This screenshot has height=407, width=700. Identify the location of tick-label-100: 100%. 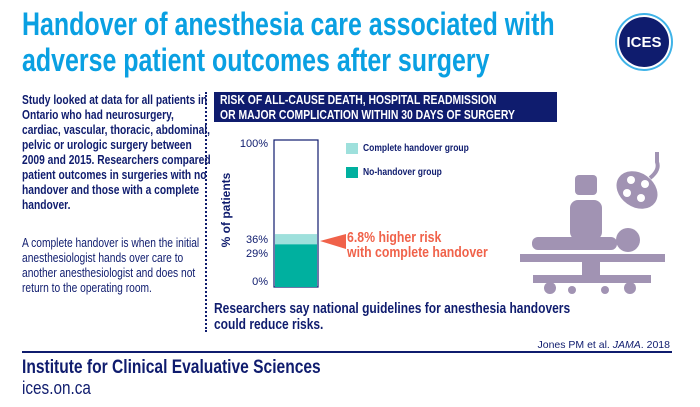
(253, 144).